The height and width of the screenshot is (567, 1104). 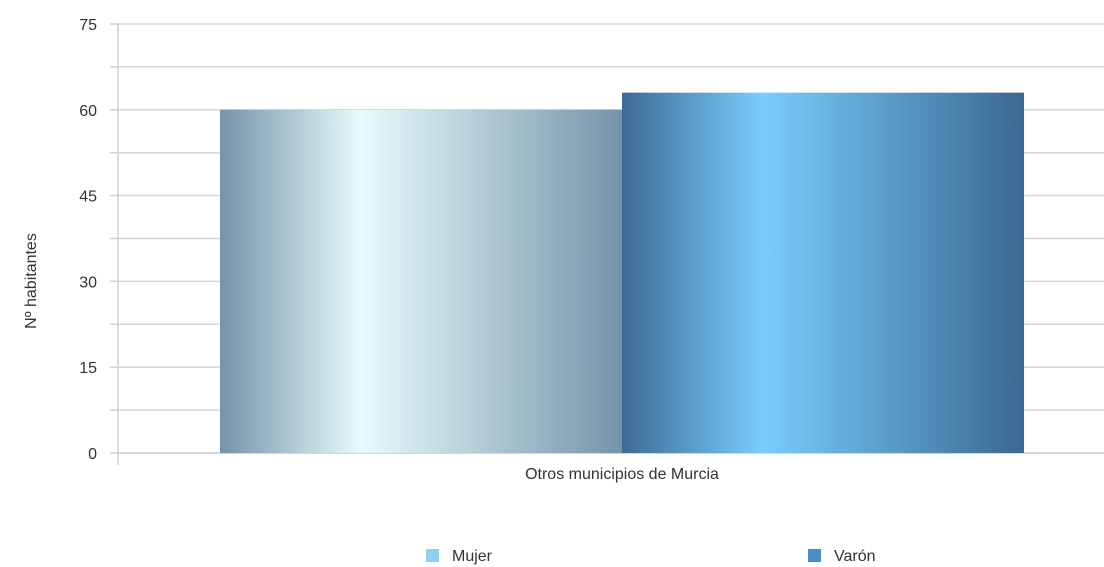 What do you see at coordinates (432, 555) in the screenshot?
I see `legend-swatch-mujer` at bounding box center [432, 555].